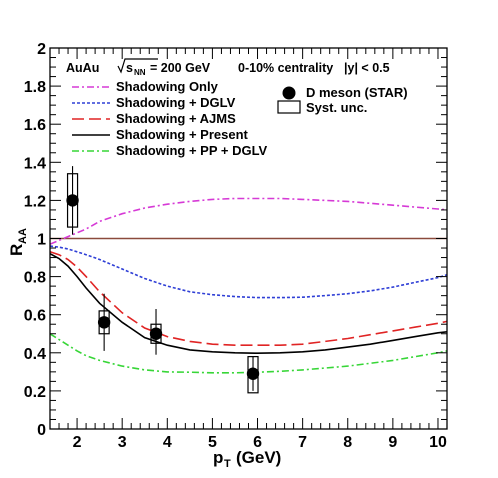  I want to click on x-tick-label-2: 2, so click(77, 442).